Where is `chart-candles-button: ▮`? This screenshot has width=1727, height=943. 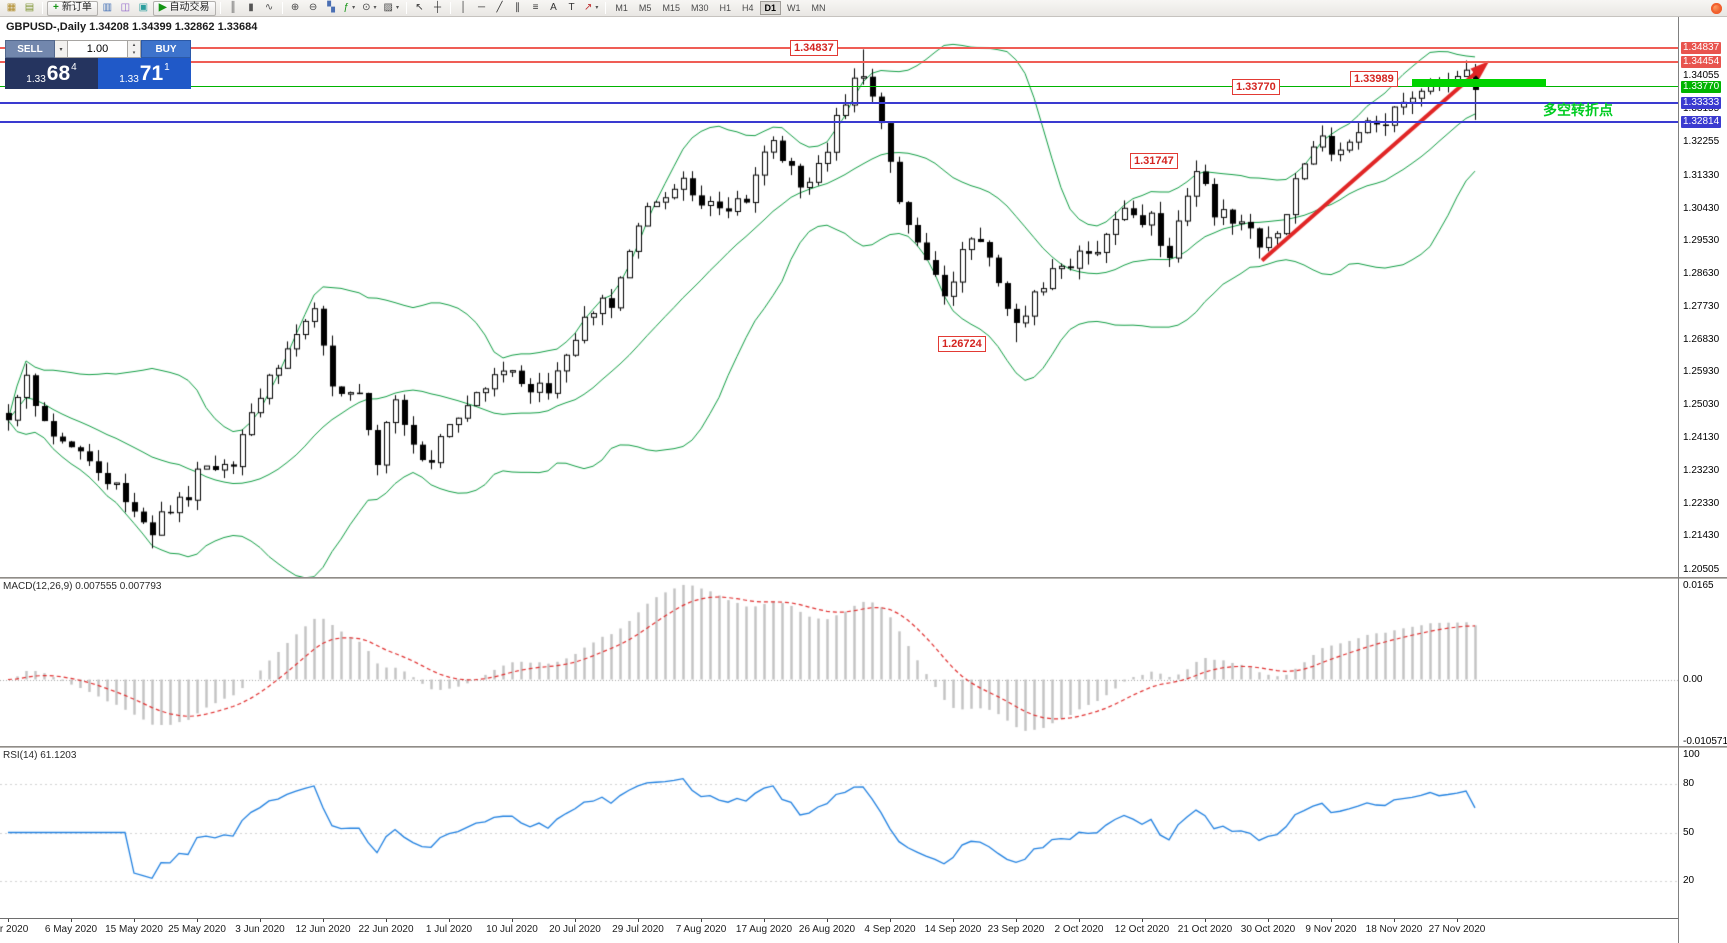 chart-candles-button: ▮ is located at coordinates (251, 8).